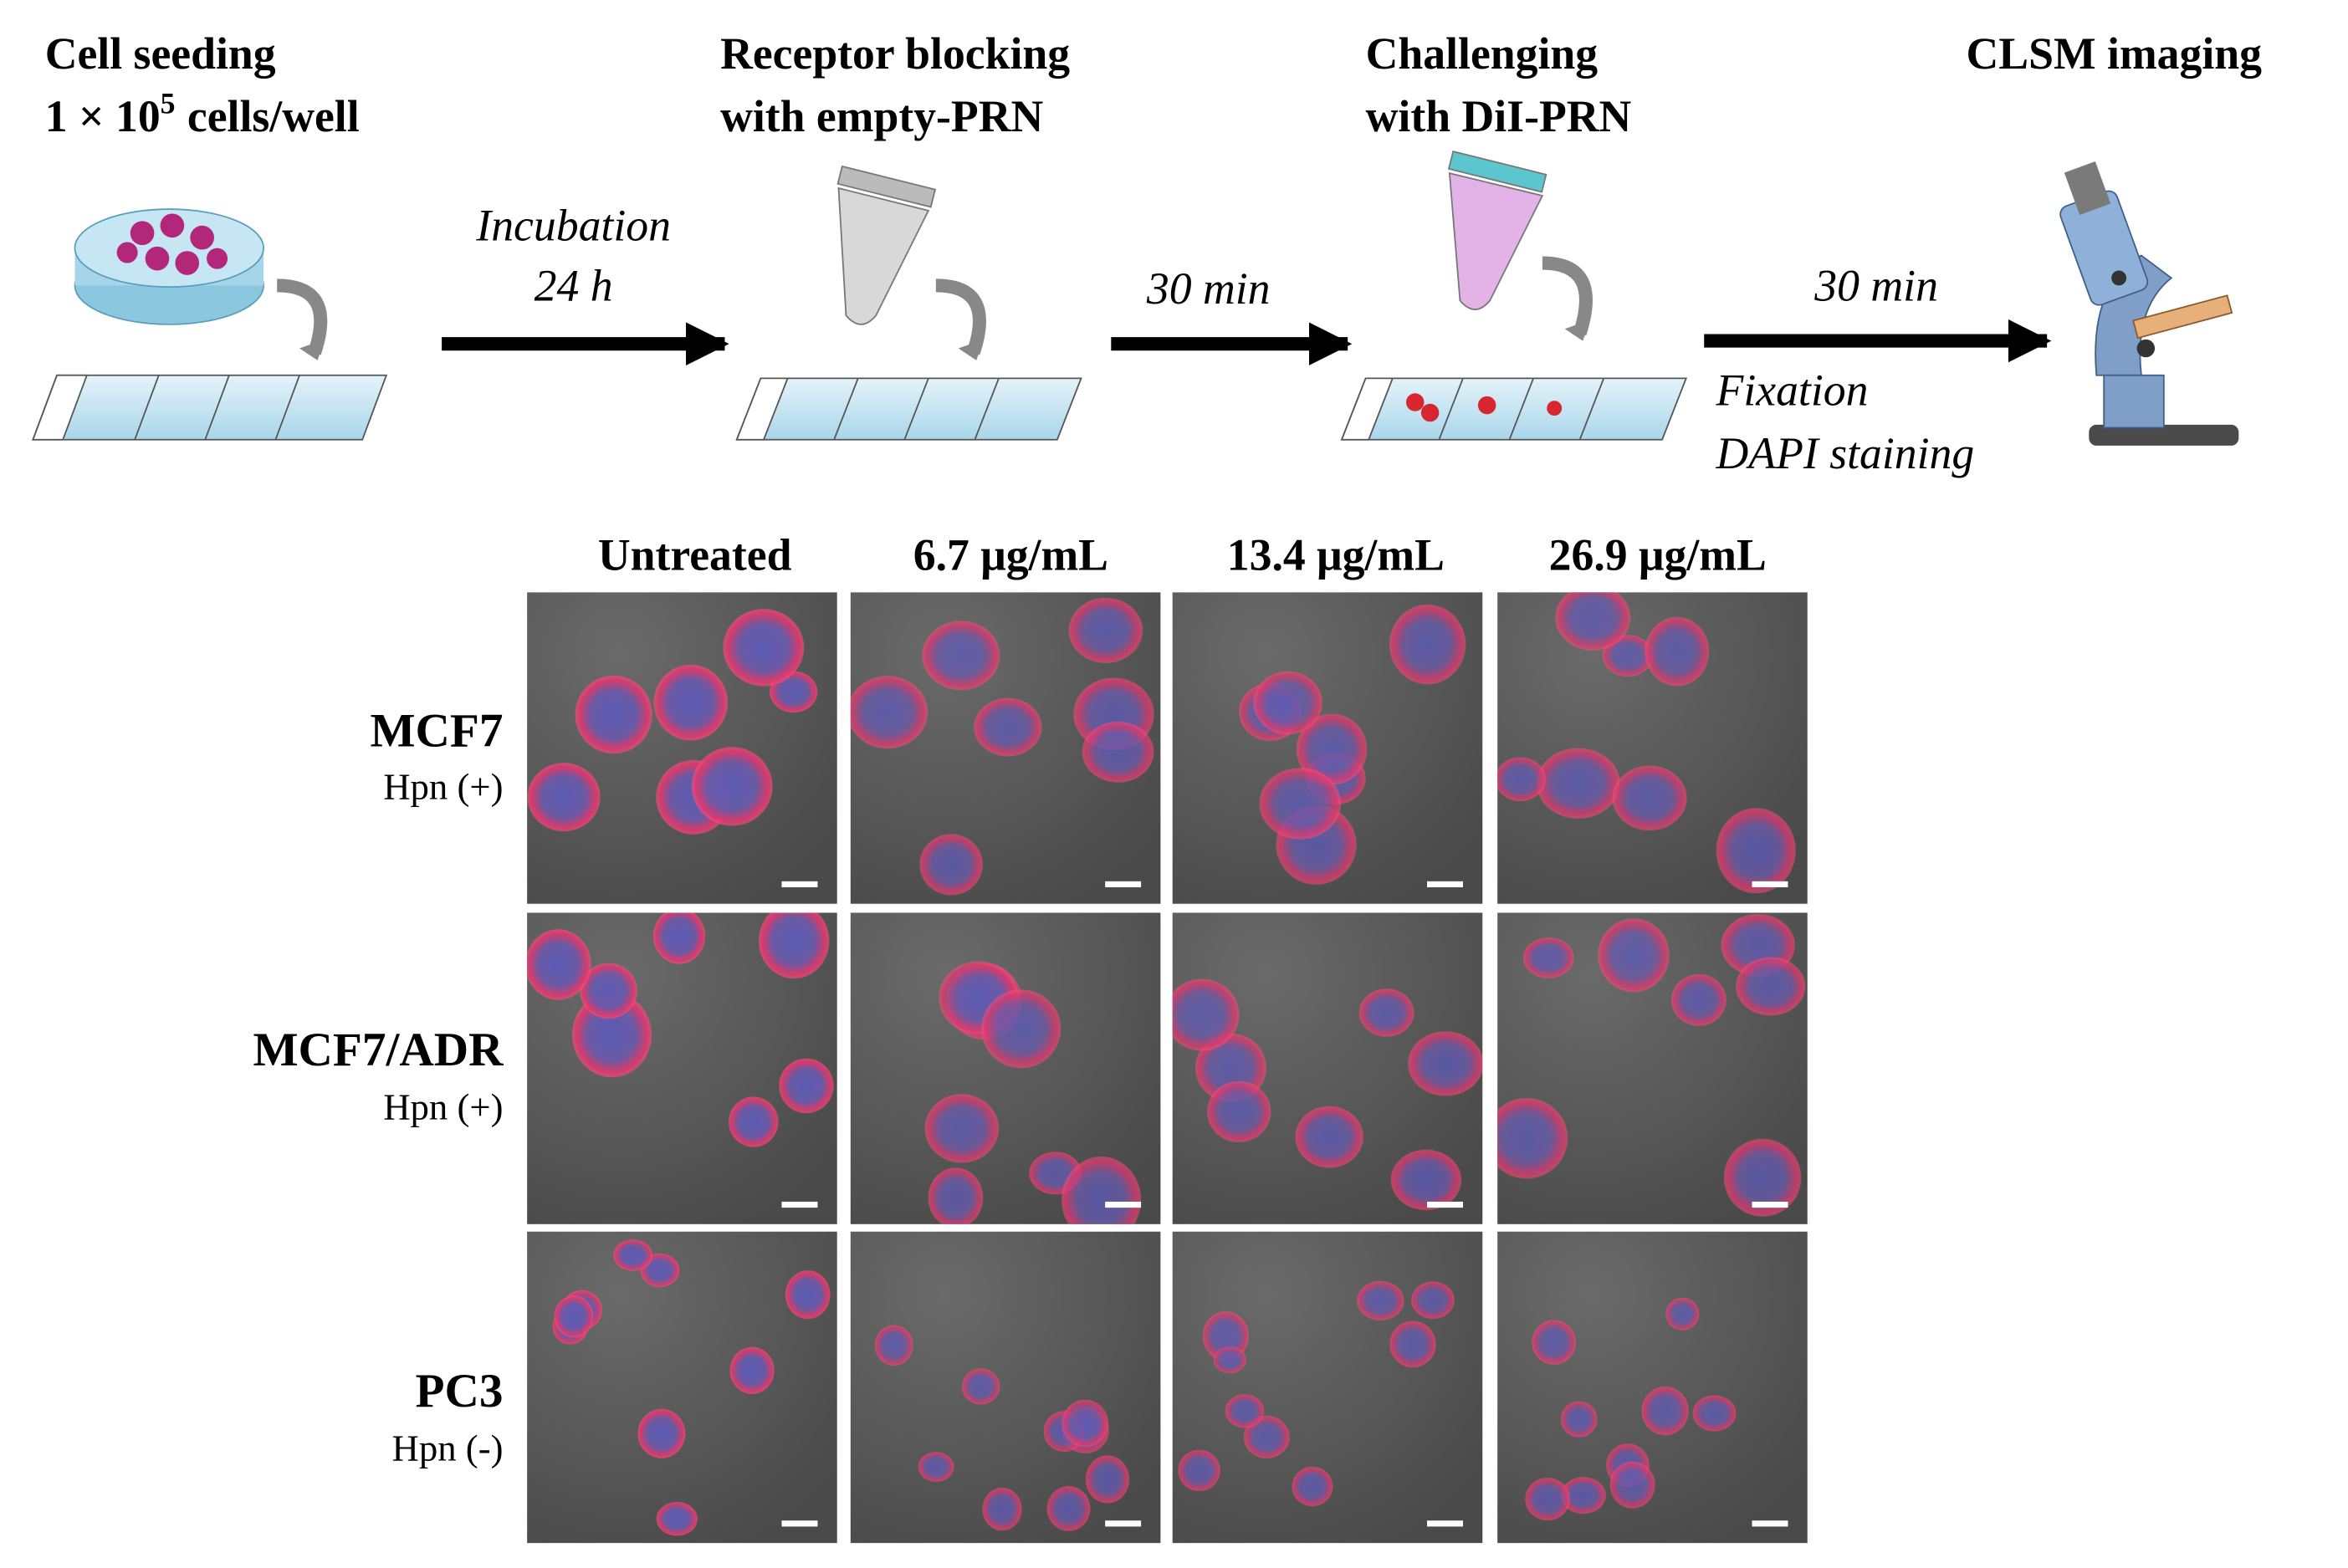 The image size is (2348, 1568). I want to click on step-title: Receptor blocking, so click(895, 53).